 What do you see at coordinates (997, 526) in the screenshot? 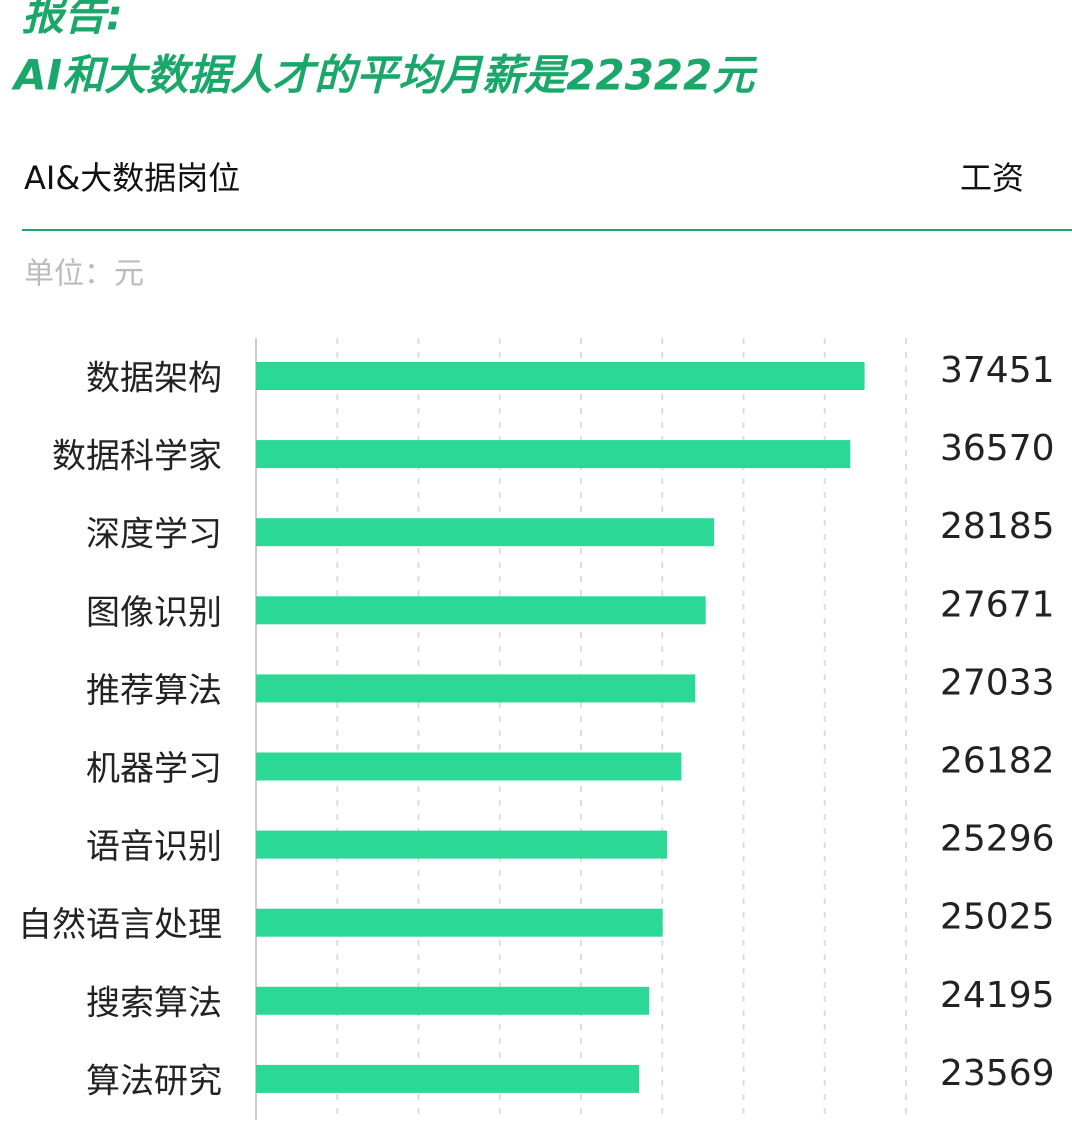
I see `value-label: 28185` at bounding box center [997, 526].